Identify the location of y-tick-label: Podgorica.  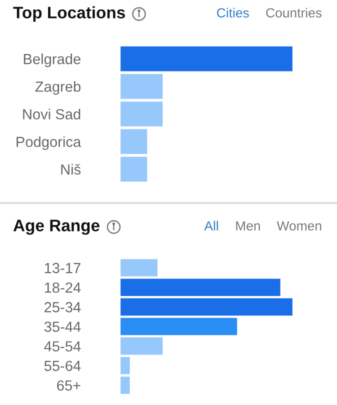
(49, 143).